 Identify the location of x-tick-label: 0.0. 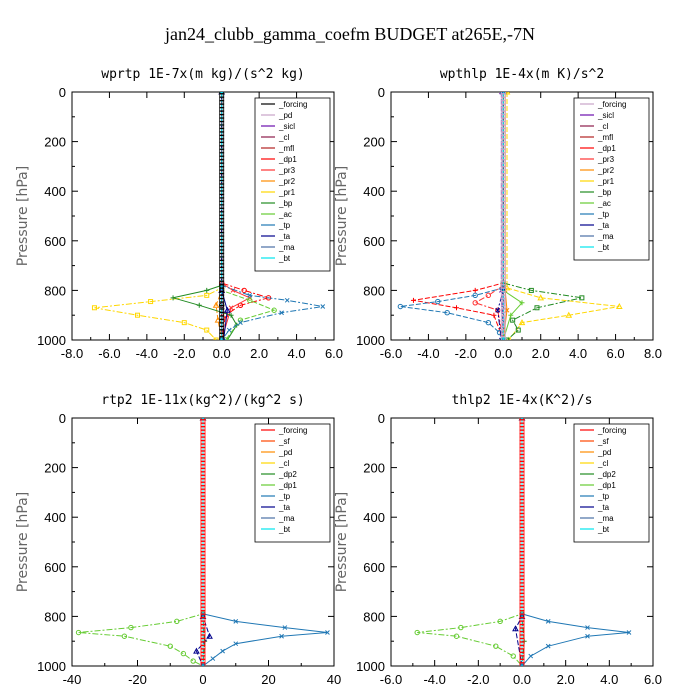
(222, 353).